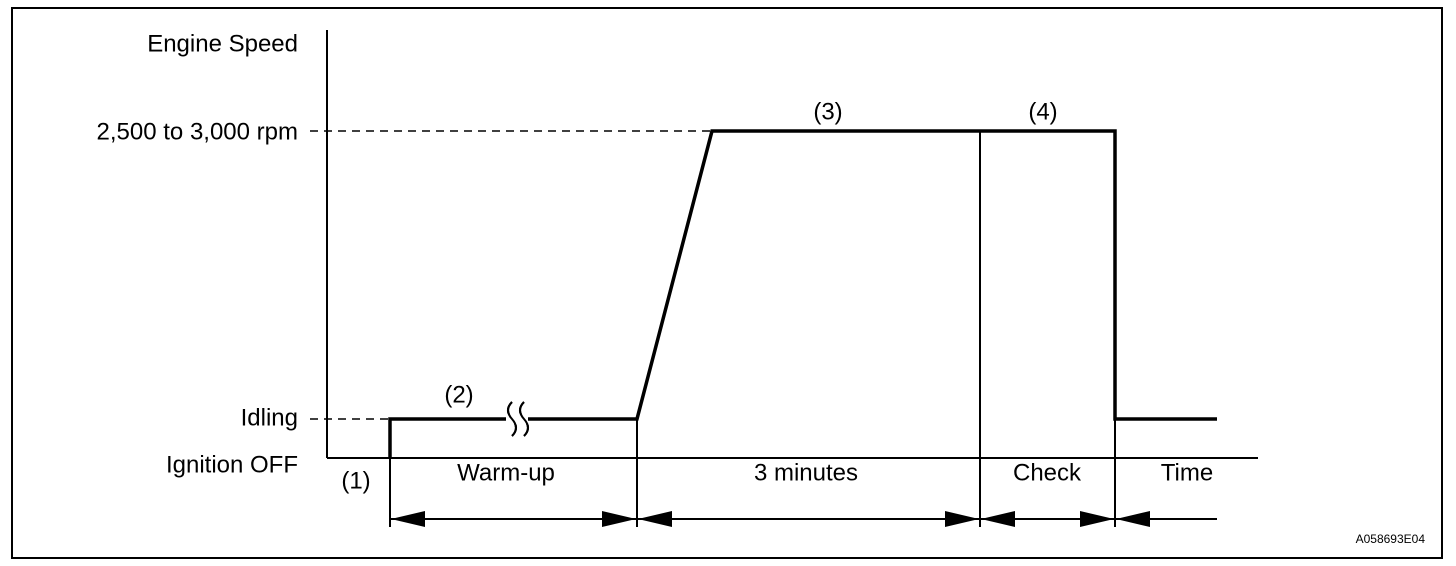  What do you see at coordinates (1391, 539) in the screenshot?
I see `figure-code: A058693E04` at bounding box center [1391, 539].